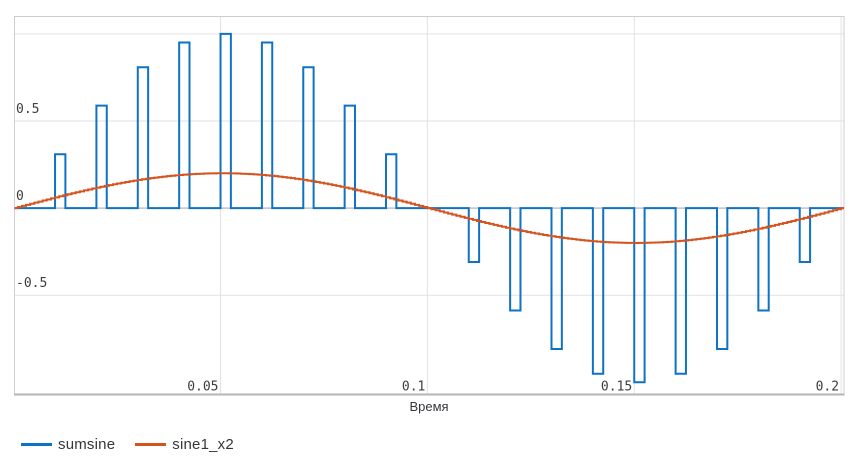 Image resolution: width=853 pixels, height=467 pixels. I want to click on y-tick-label-0.5: 0.5, so click(27, 109).